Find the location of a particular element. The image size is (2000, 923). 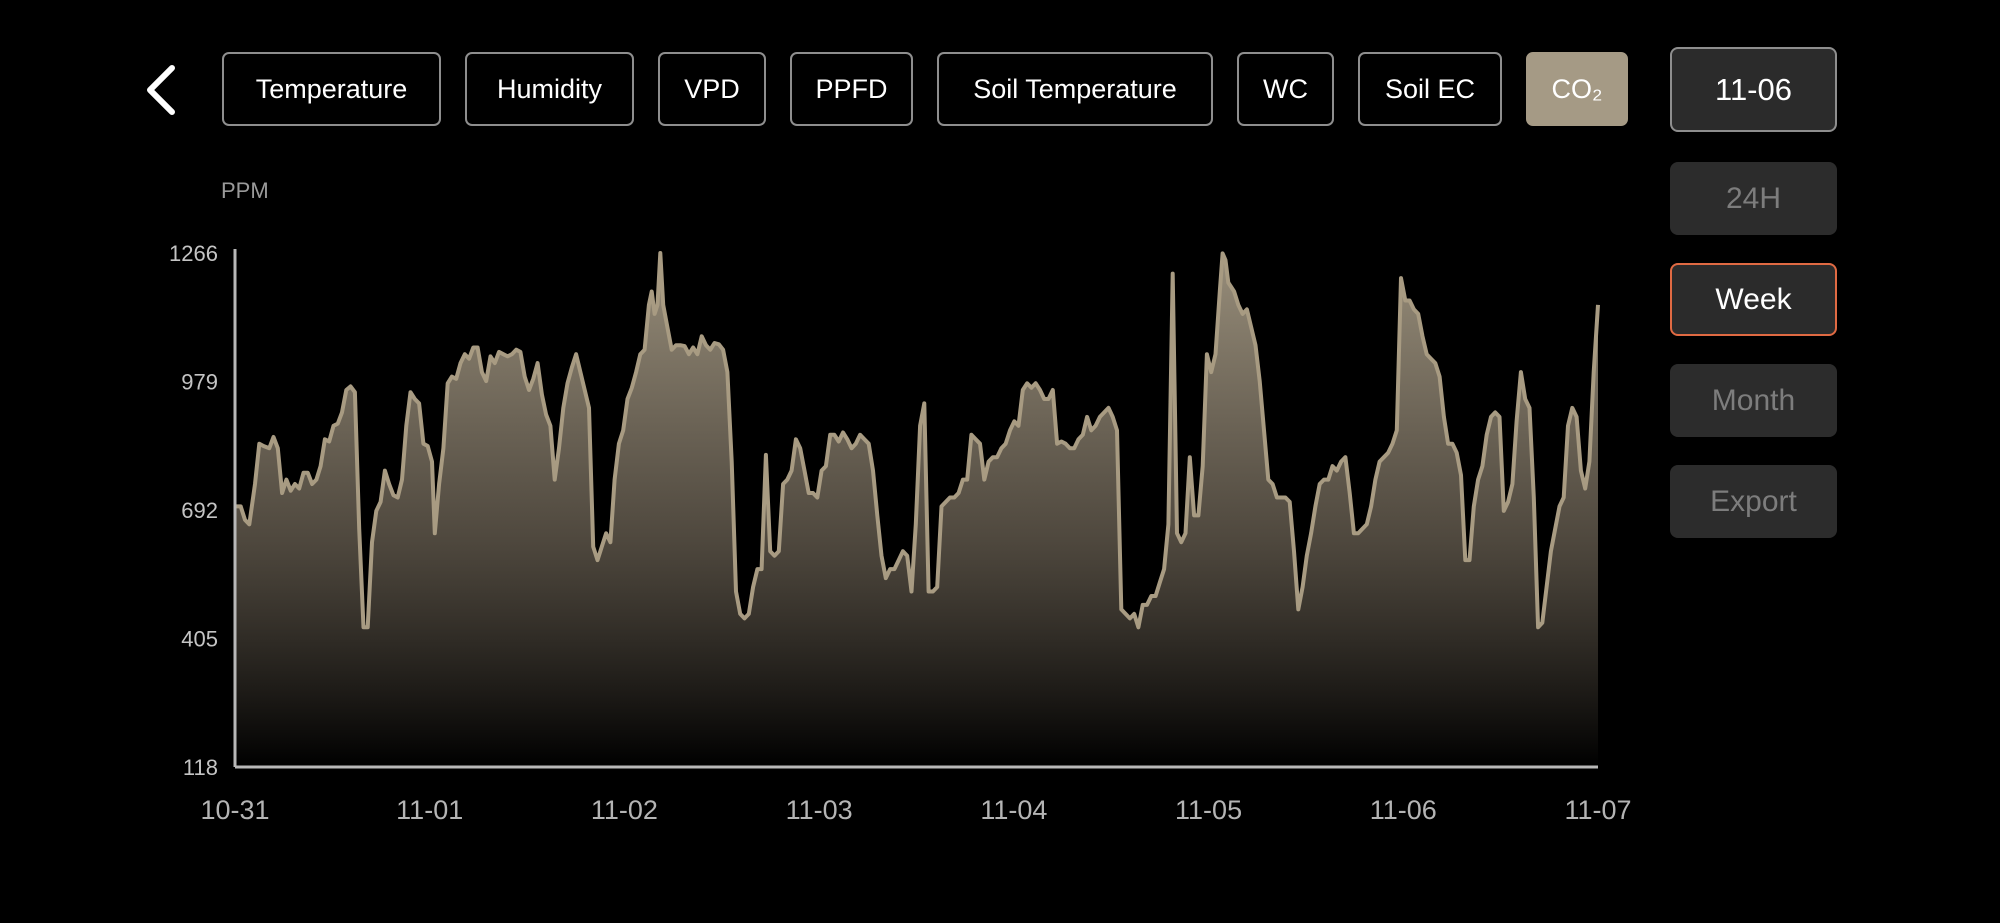

y-tick-label: 692 is located at coordinates (199, 510).